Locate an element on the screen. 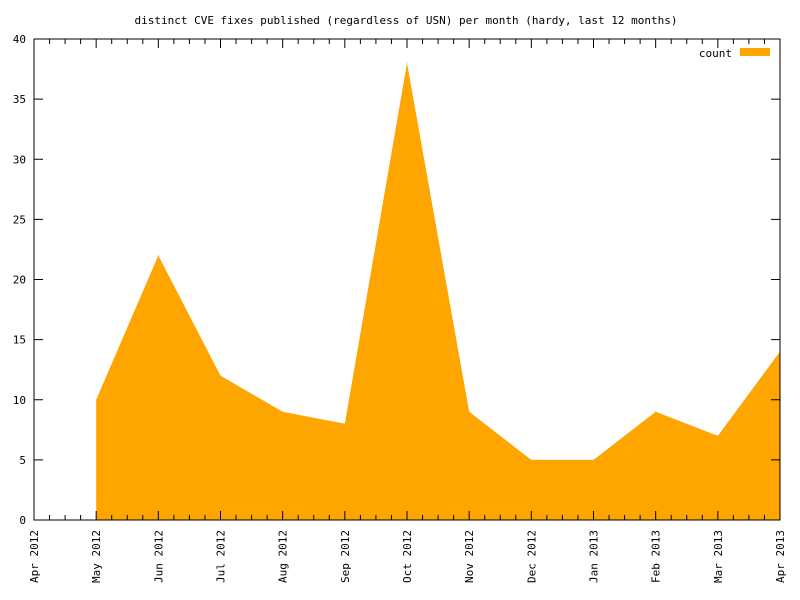  x-tick-label: May 2012 is located at coordinates (96, 556).